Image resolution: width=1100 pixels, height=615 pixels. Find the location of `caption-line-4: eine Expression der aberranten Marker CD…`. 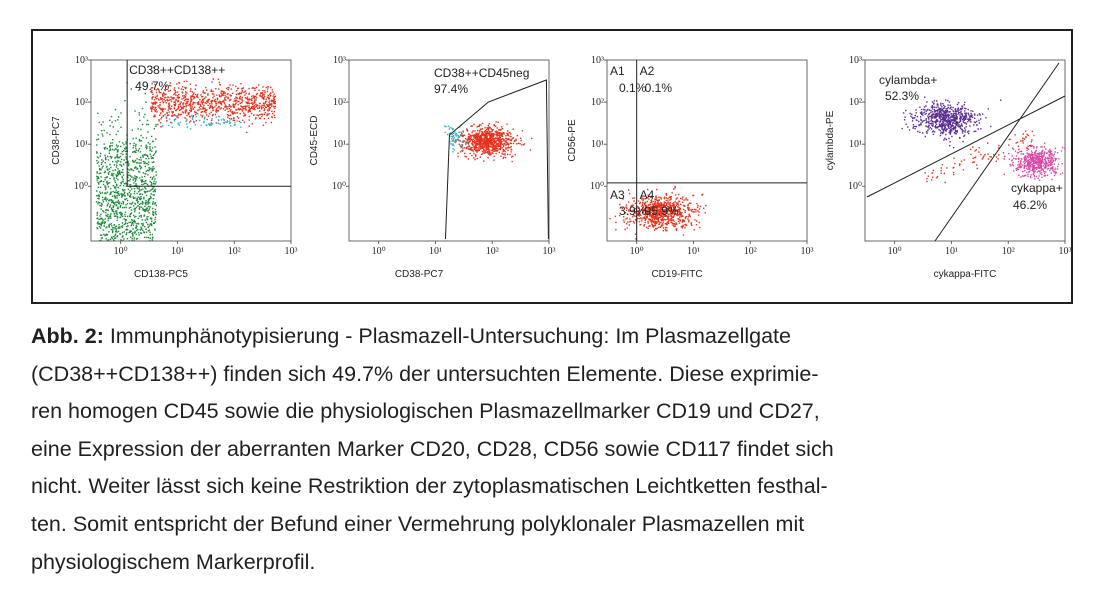

caption-line-4: eine Expression der aberranten Marker CD… is located at coordinates (432, 448).